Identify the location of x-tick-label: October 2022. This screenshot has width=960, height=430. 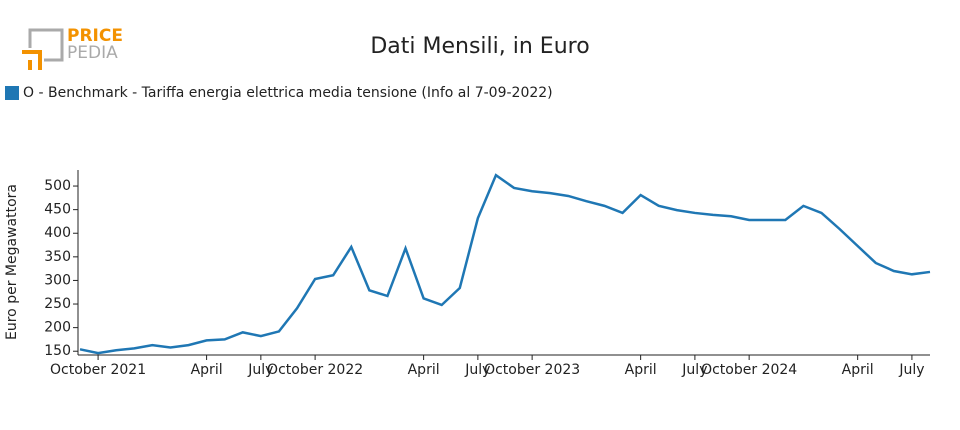
(315, 370).